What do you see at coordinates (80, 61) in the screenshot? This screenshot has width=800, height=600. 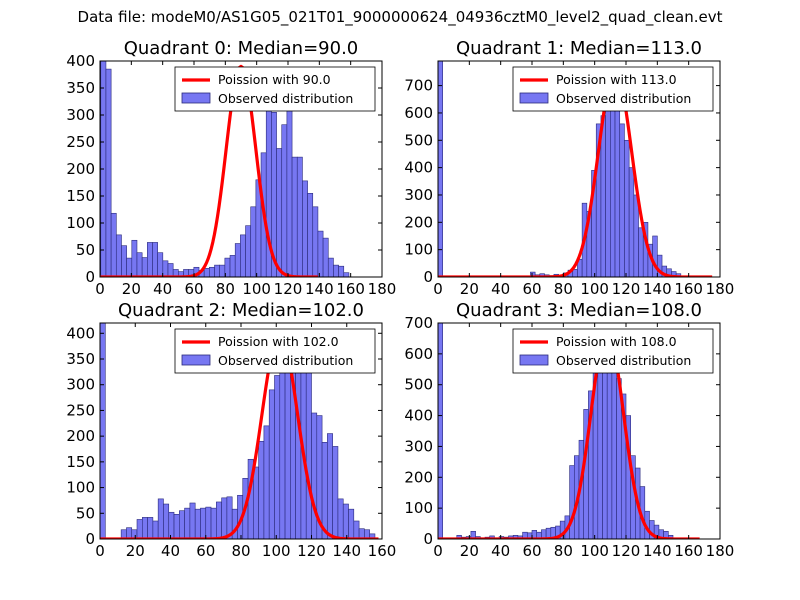 I see `y-tick-label: 400` at bounding box center [80, 61].